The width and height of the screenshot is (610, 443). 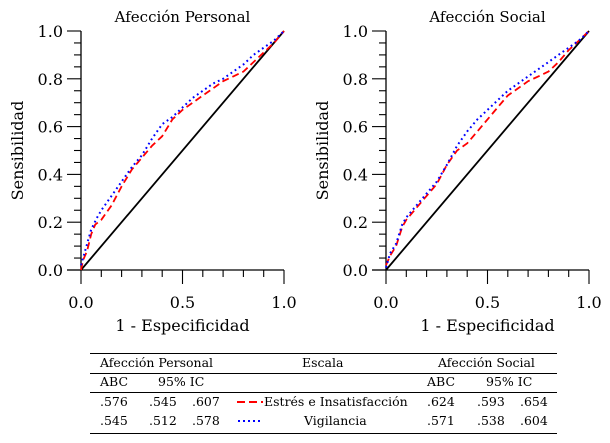 I want to click on header-afeccion-social: Afección Social, so click(x=486, y=362).